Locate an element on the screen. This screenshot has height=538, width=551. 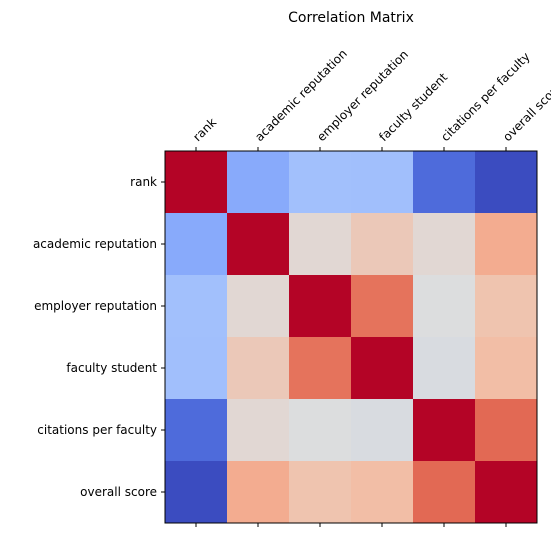
y-tick-label: faculty student is located at coordinates (111, 368).